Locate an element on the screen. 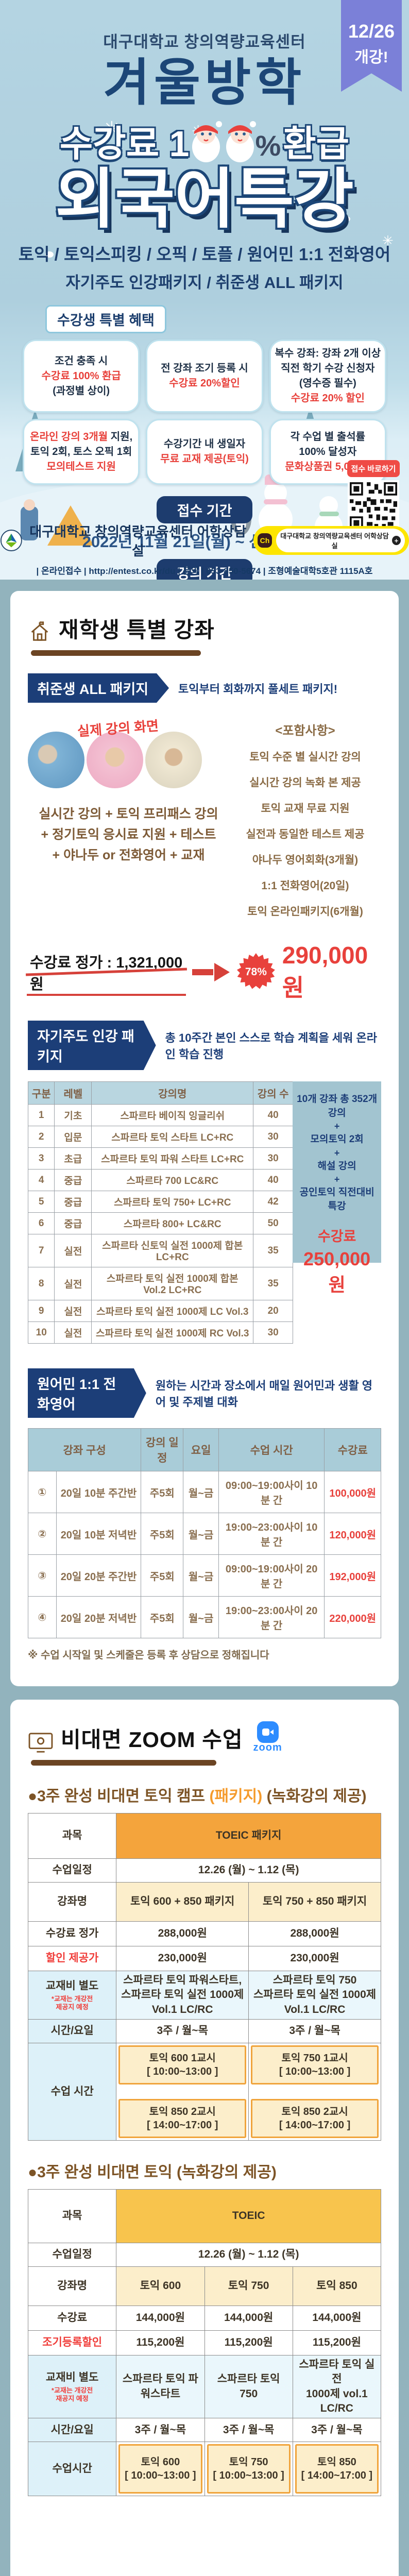 This screenshot has width=409, height=2576. table-cell: 스파르타 토익 750 is located at coordinates (249, 2387).